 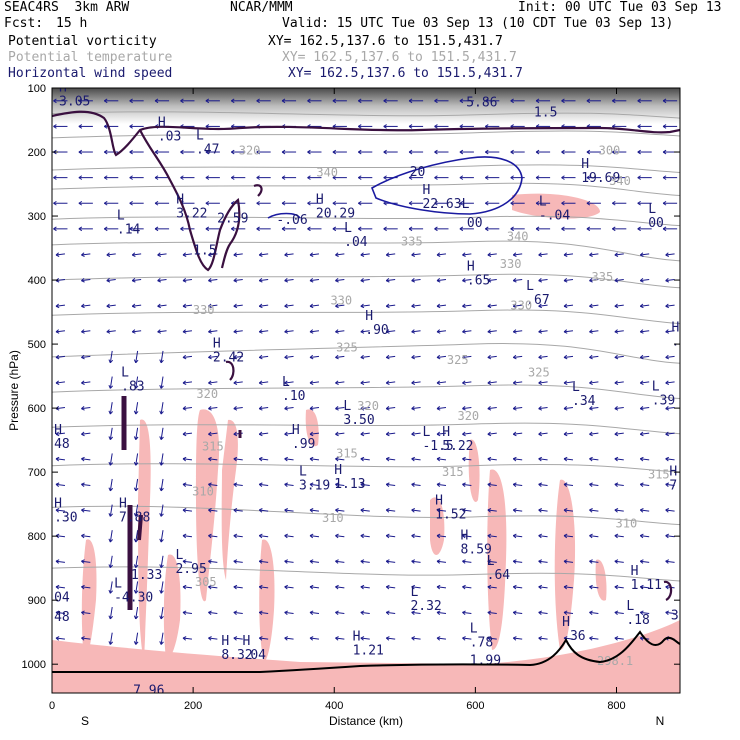 What do you see at coordinates (668, 590) in the screenshot?
I see `pv-contour-small` at bounding box center [668, 590].